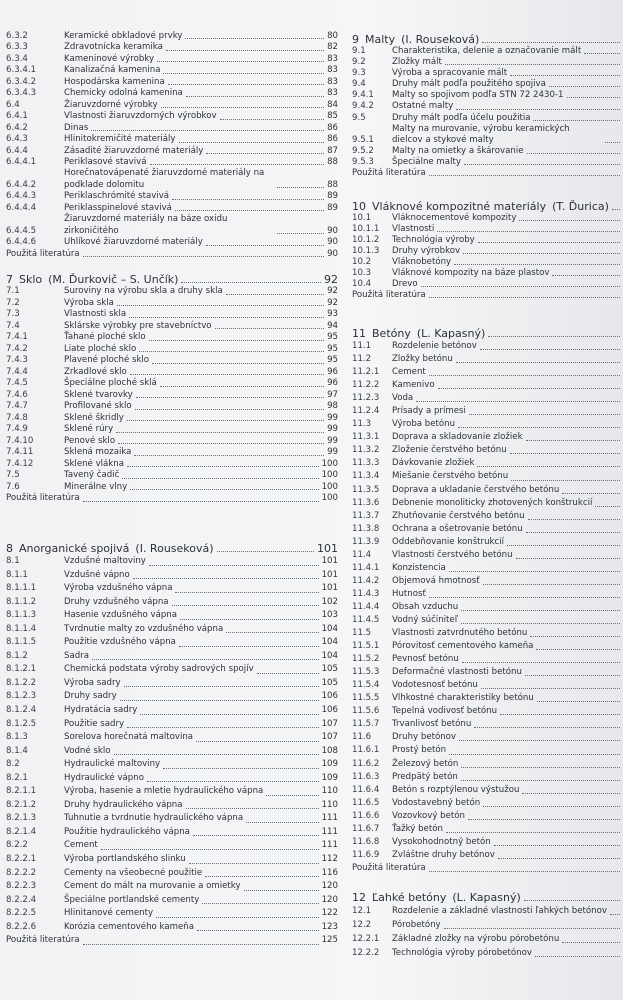 This screenshot has width=623, height=1000. What do you see at coordinates (487, 829) in the screenshot?
I see `toc-entry: 11.6.7 Ťažký betón` at bounding box center [487, 829].